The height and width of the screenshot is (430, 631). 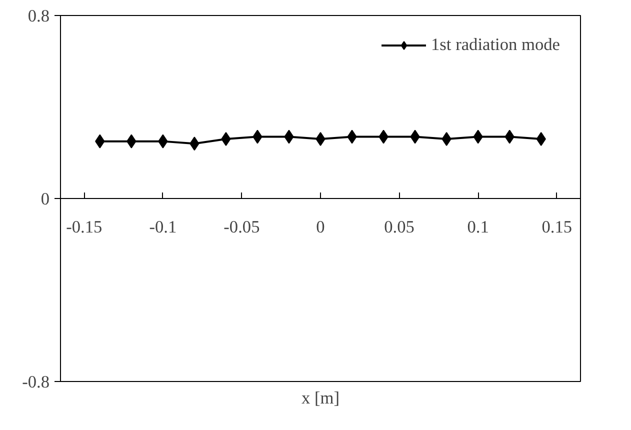 I want to click on x-tick-label: -0.05, so click(x=242, y=227).